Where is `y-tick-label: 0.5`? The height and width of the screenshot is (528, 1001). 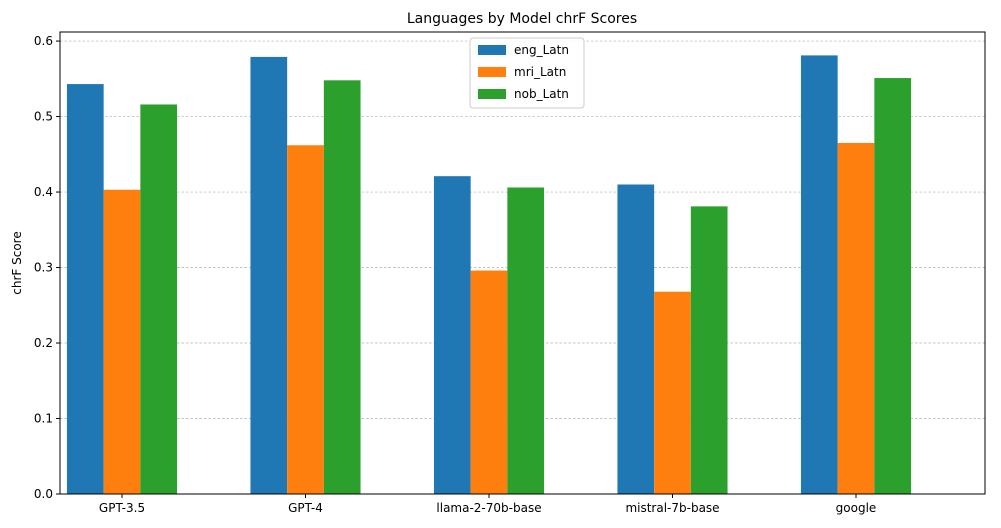 y-tick-label: 0.5 is located at coordinates (43, 117).